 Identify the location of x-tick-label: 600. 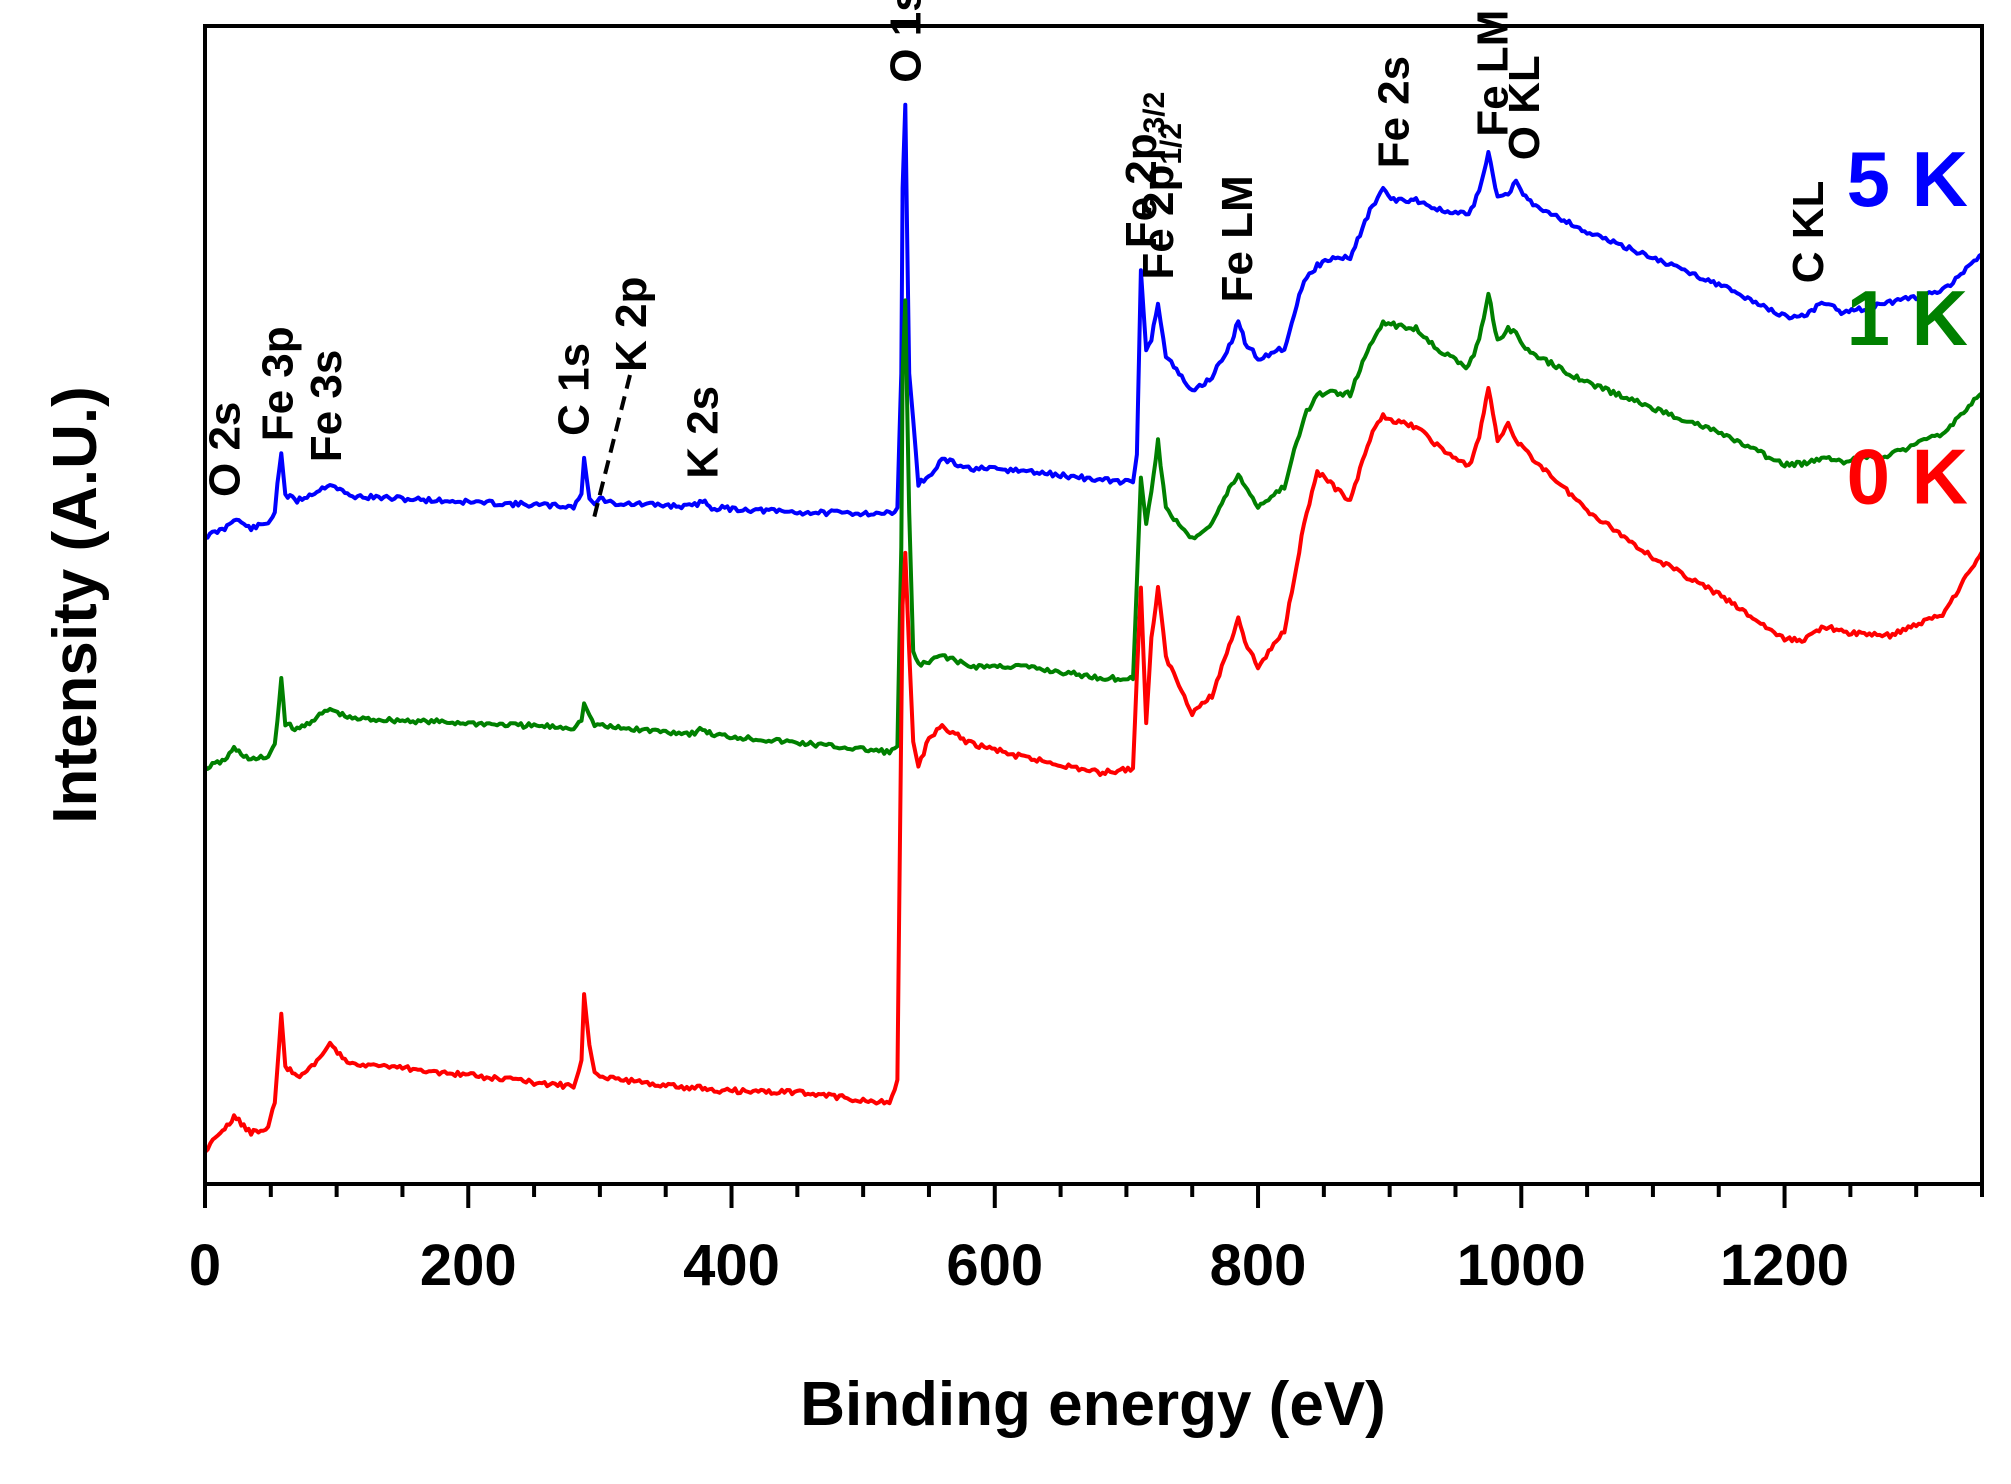
(994, 1265).